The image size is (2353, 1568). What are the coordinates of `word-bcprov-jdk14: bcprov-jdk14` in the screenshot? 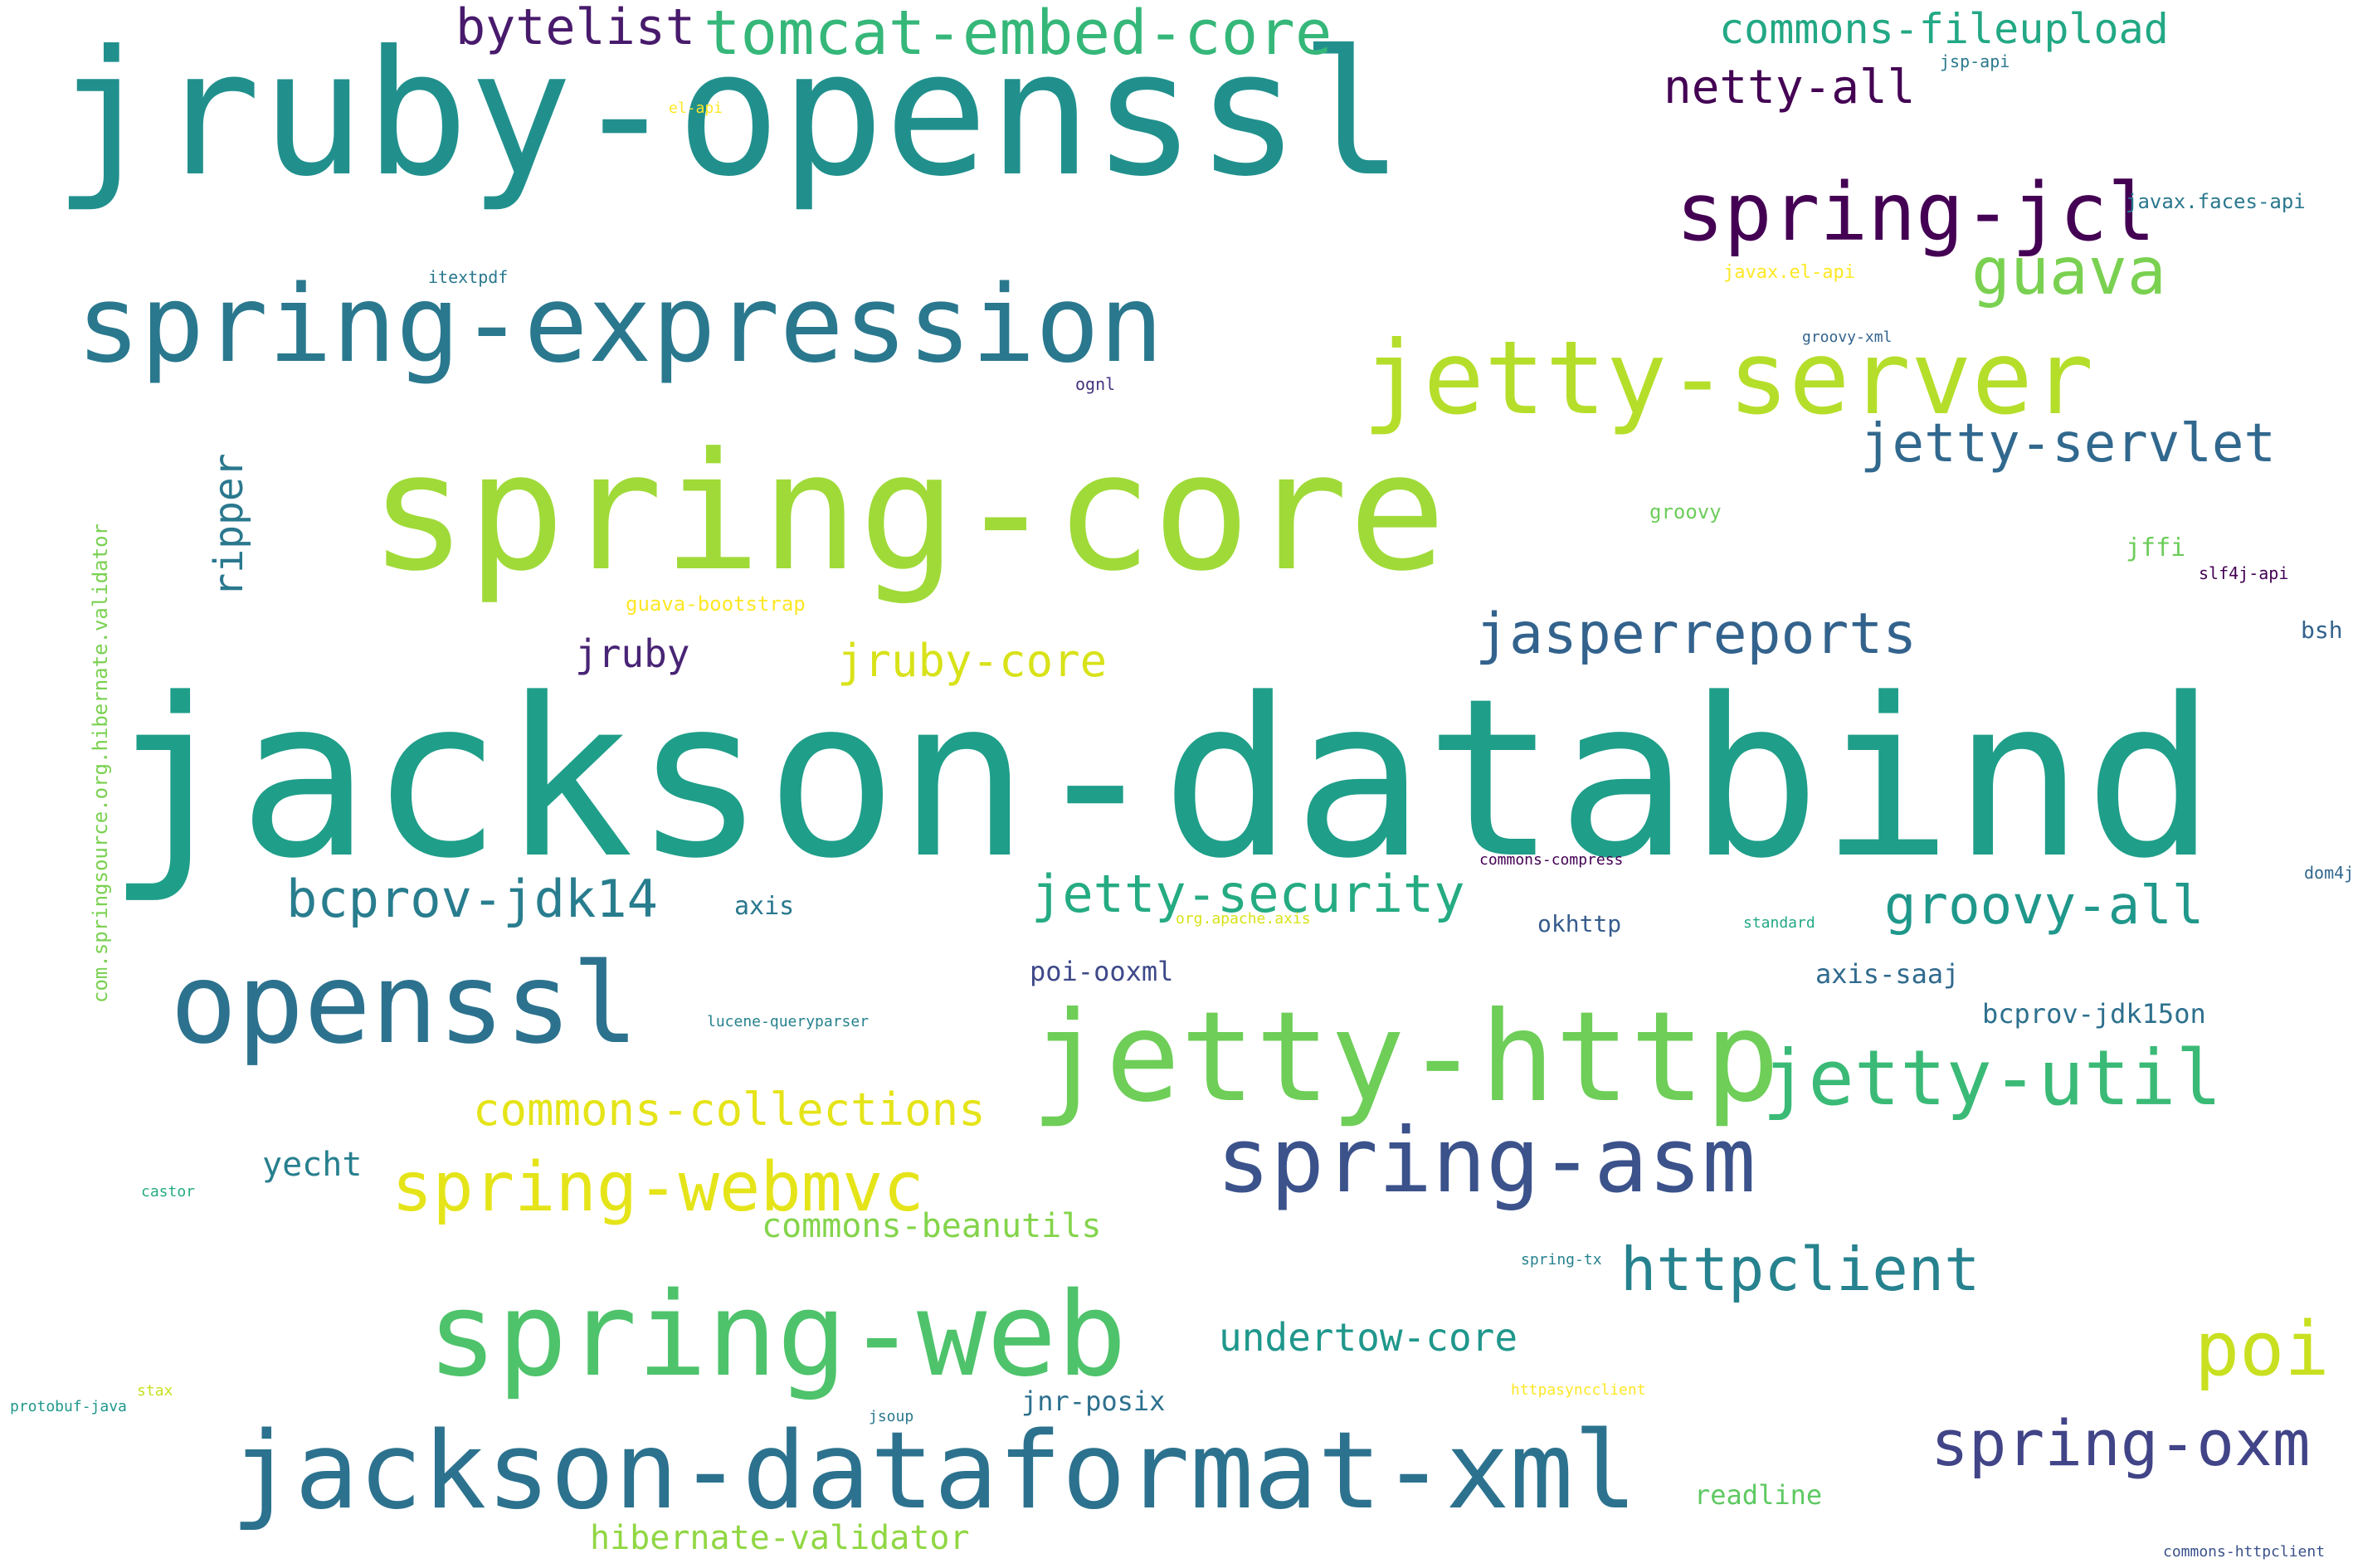 It's located at (472, 899).